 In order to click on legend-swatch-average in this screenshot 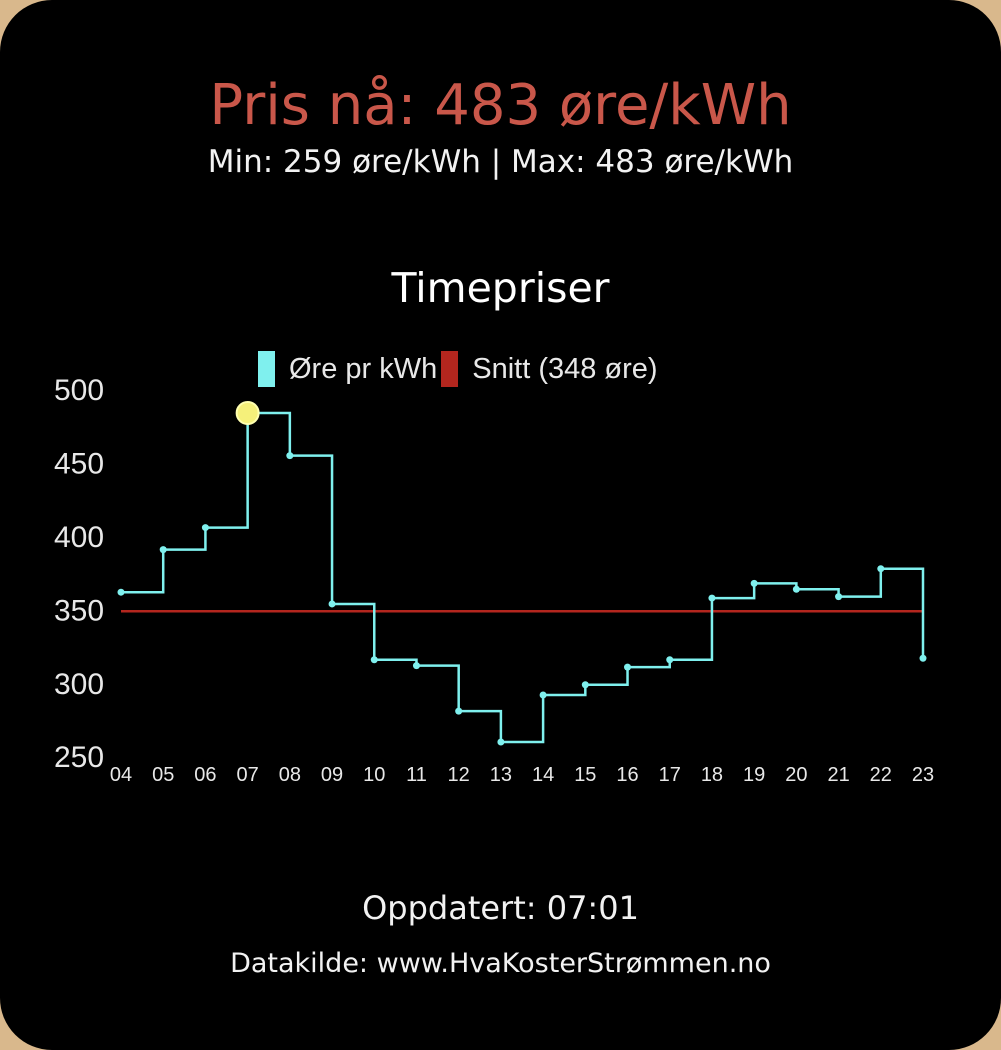, I will do `click(450, 369)`.